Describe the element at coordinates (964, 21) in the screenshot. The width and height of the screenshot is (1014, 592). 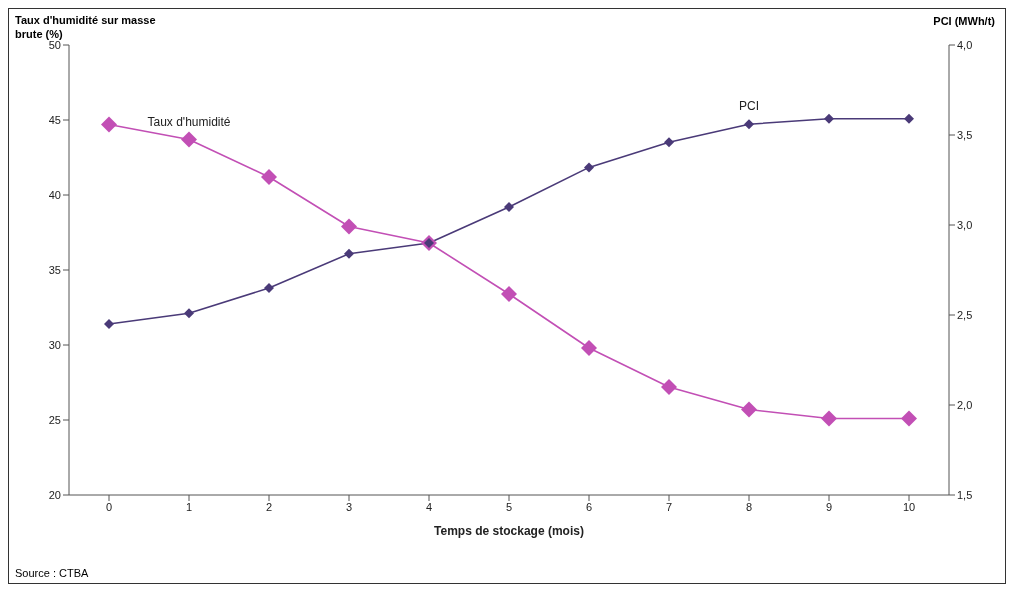
I see `y2-axis-title: PCI (MWh/t)` at that location.